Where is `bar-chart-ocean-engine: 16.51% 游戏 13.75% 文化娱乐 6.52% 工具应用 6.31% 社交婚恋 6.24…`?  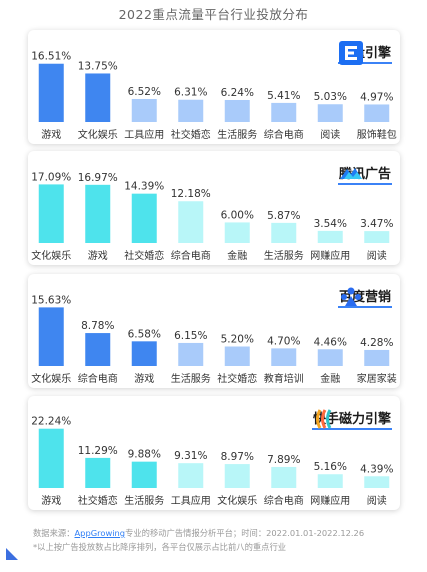
bar-chart-ocean-engine: 16.51% 游戏 13.75% 文化娱乐 6.52% 工具应用 6.31% 社交婚恋 6.24… is located at coordinates (214, 96).